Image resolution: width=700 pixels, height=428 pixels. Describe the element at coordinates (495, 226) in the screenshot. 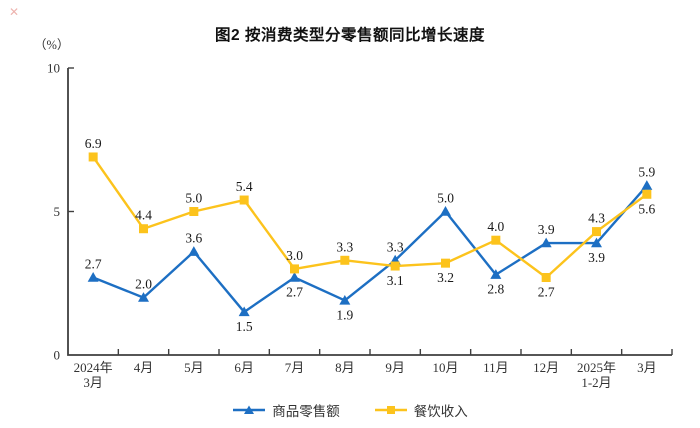

I see `svg-text: 4.0` at that location.